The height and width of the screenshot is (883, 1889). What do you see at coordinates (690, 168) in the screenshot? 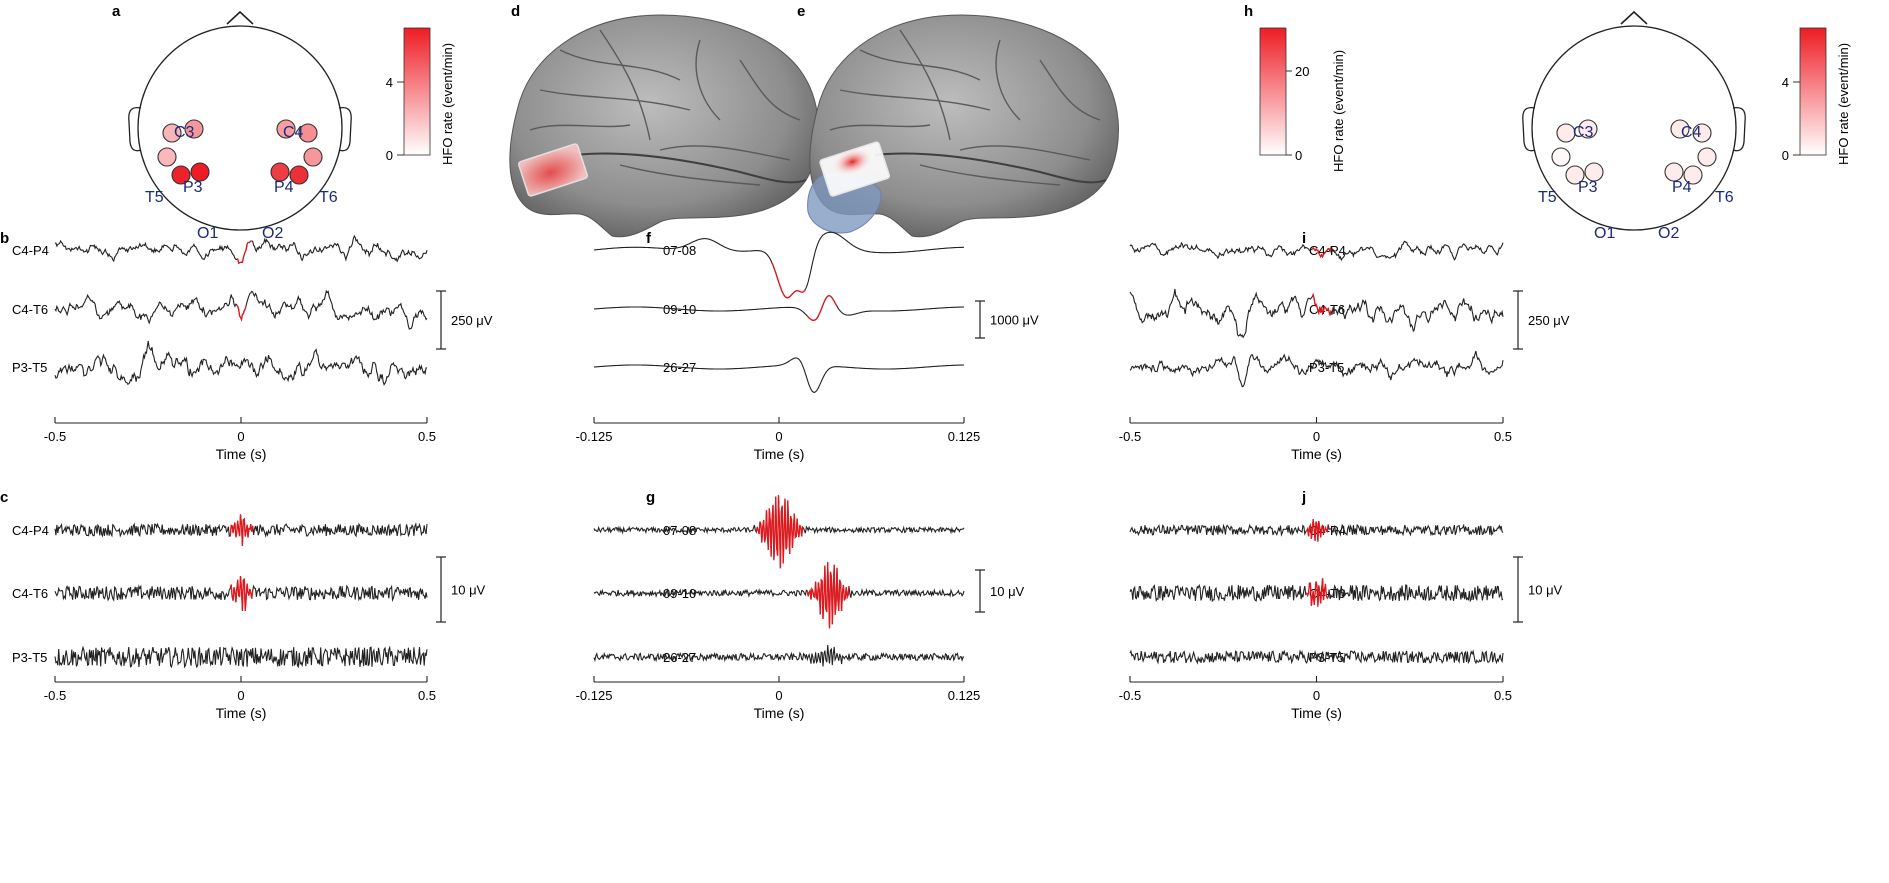
I see `temporal-lobe-fissure` at bounding box center [690, 168].